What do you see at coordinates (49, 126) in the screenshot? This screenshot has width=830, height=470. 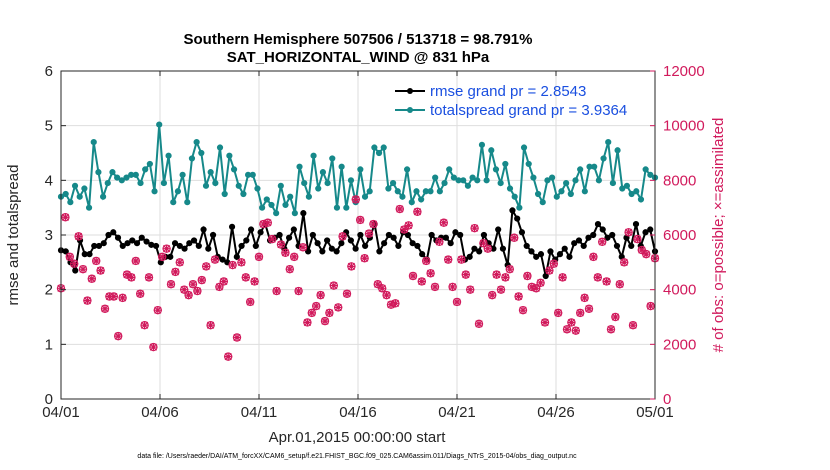 I see `y-tick-label-left: 5` at bounding box center [49, 126].